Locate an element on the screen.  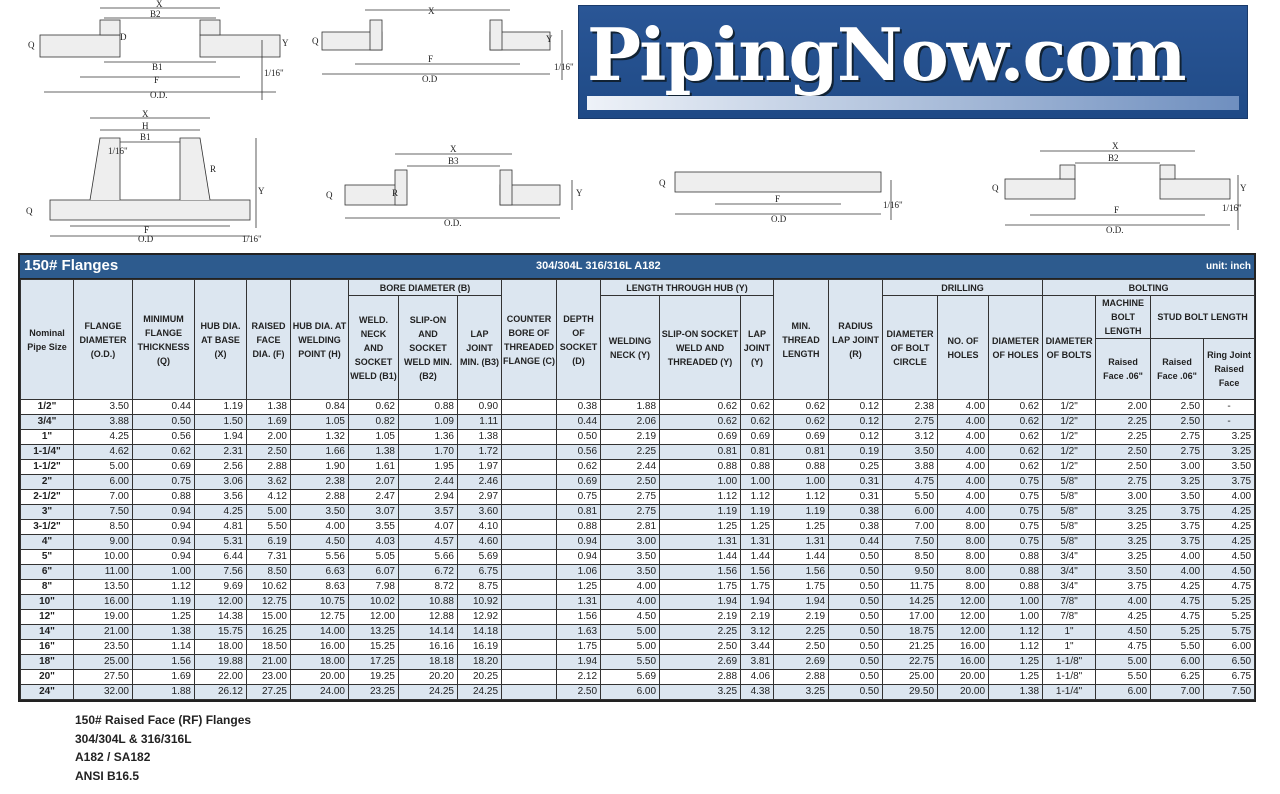
table-cell: 0.19 is located at coordinates (856, 452).